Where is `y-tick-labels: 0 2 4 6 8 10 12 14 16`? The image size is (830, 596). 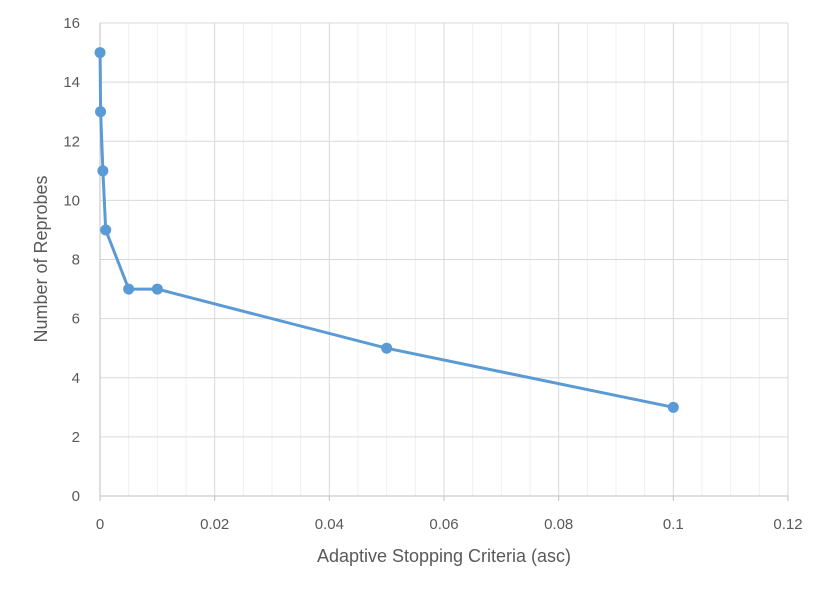
y-tick-labels: 0 2 4 6 8 10 12 14 16 is located at coordinates (71, 260).